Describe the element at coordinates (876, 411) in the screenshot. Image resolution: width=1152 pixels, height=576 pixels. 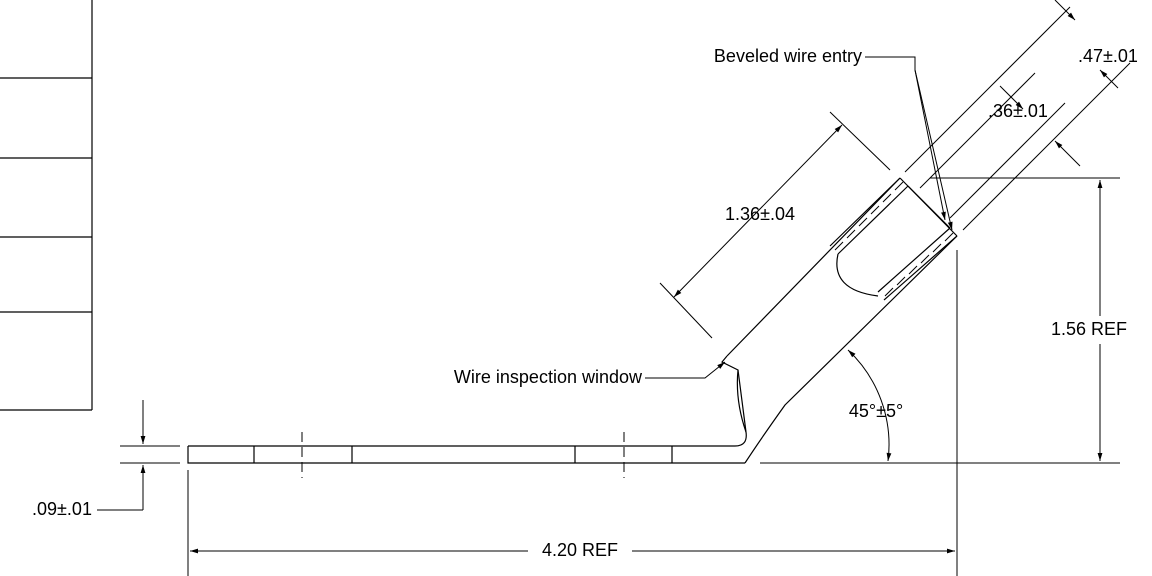
I see `dimension-label: 45°±5°` at that location.